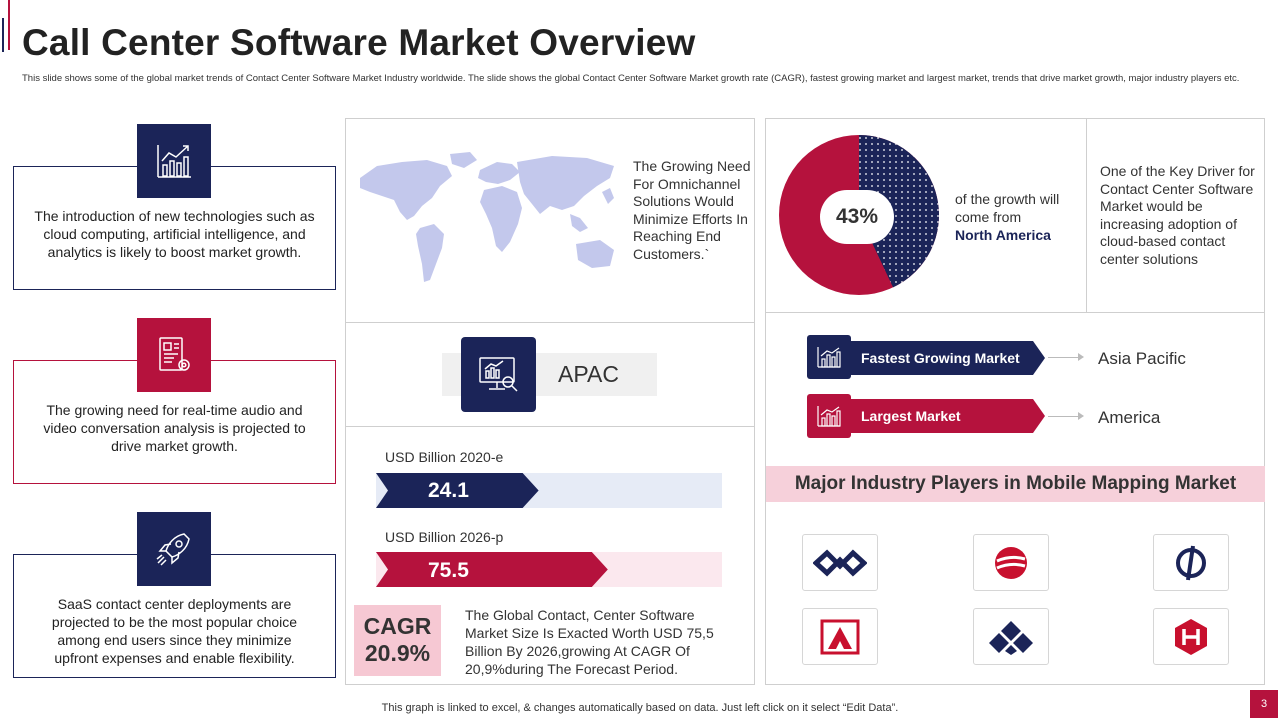  What do you see at coordinates (448, 570) in the screenshot?
I see `usd-2026-value: 75.5` at bounding box center [448, 570].